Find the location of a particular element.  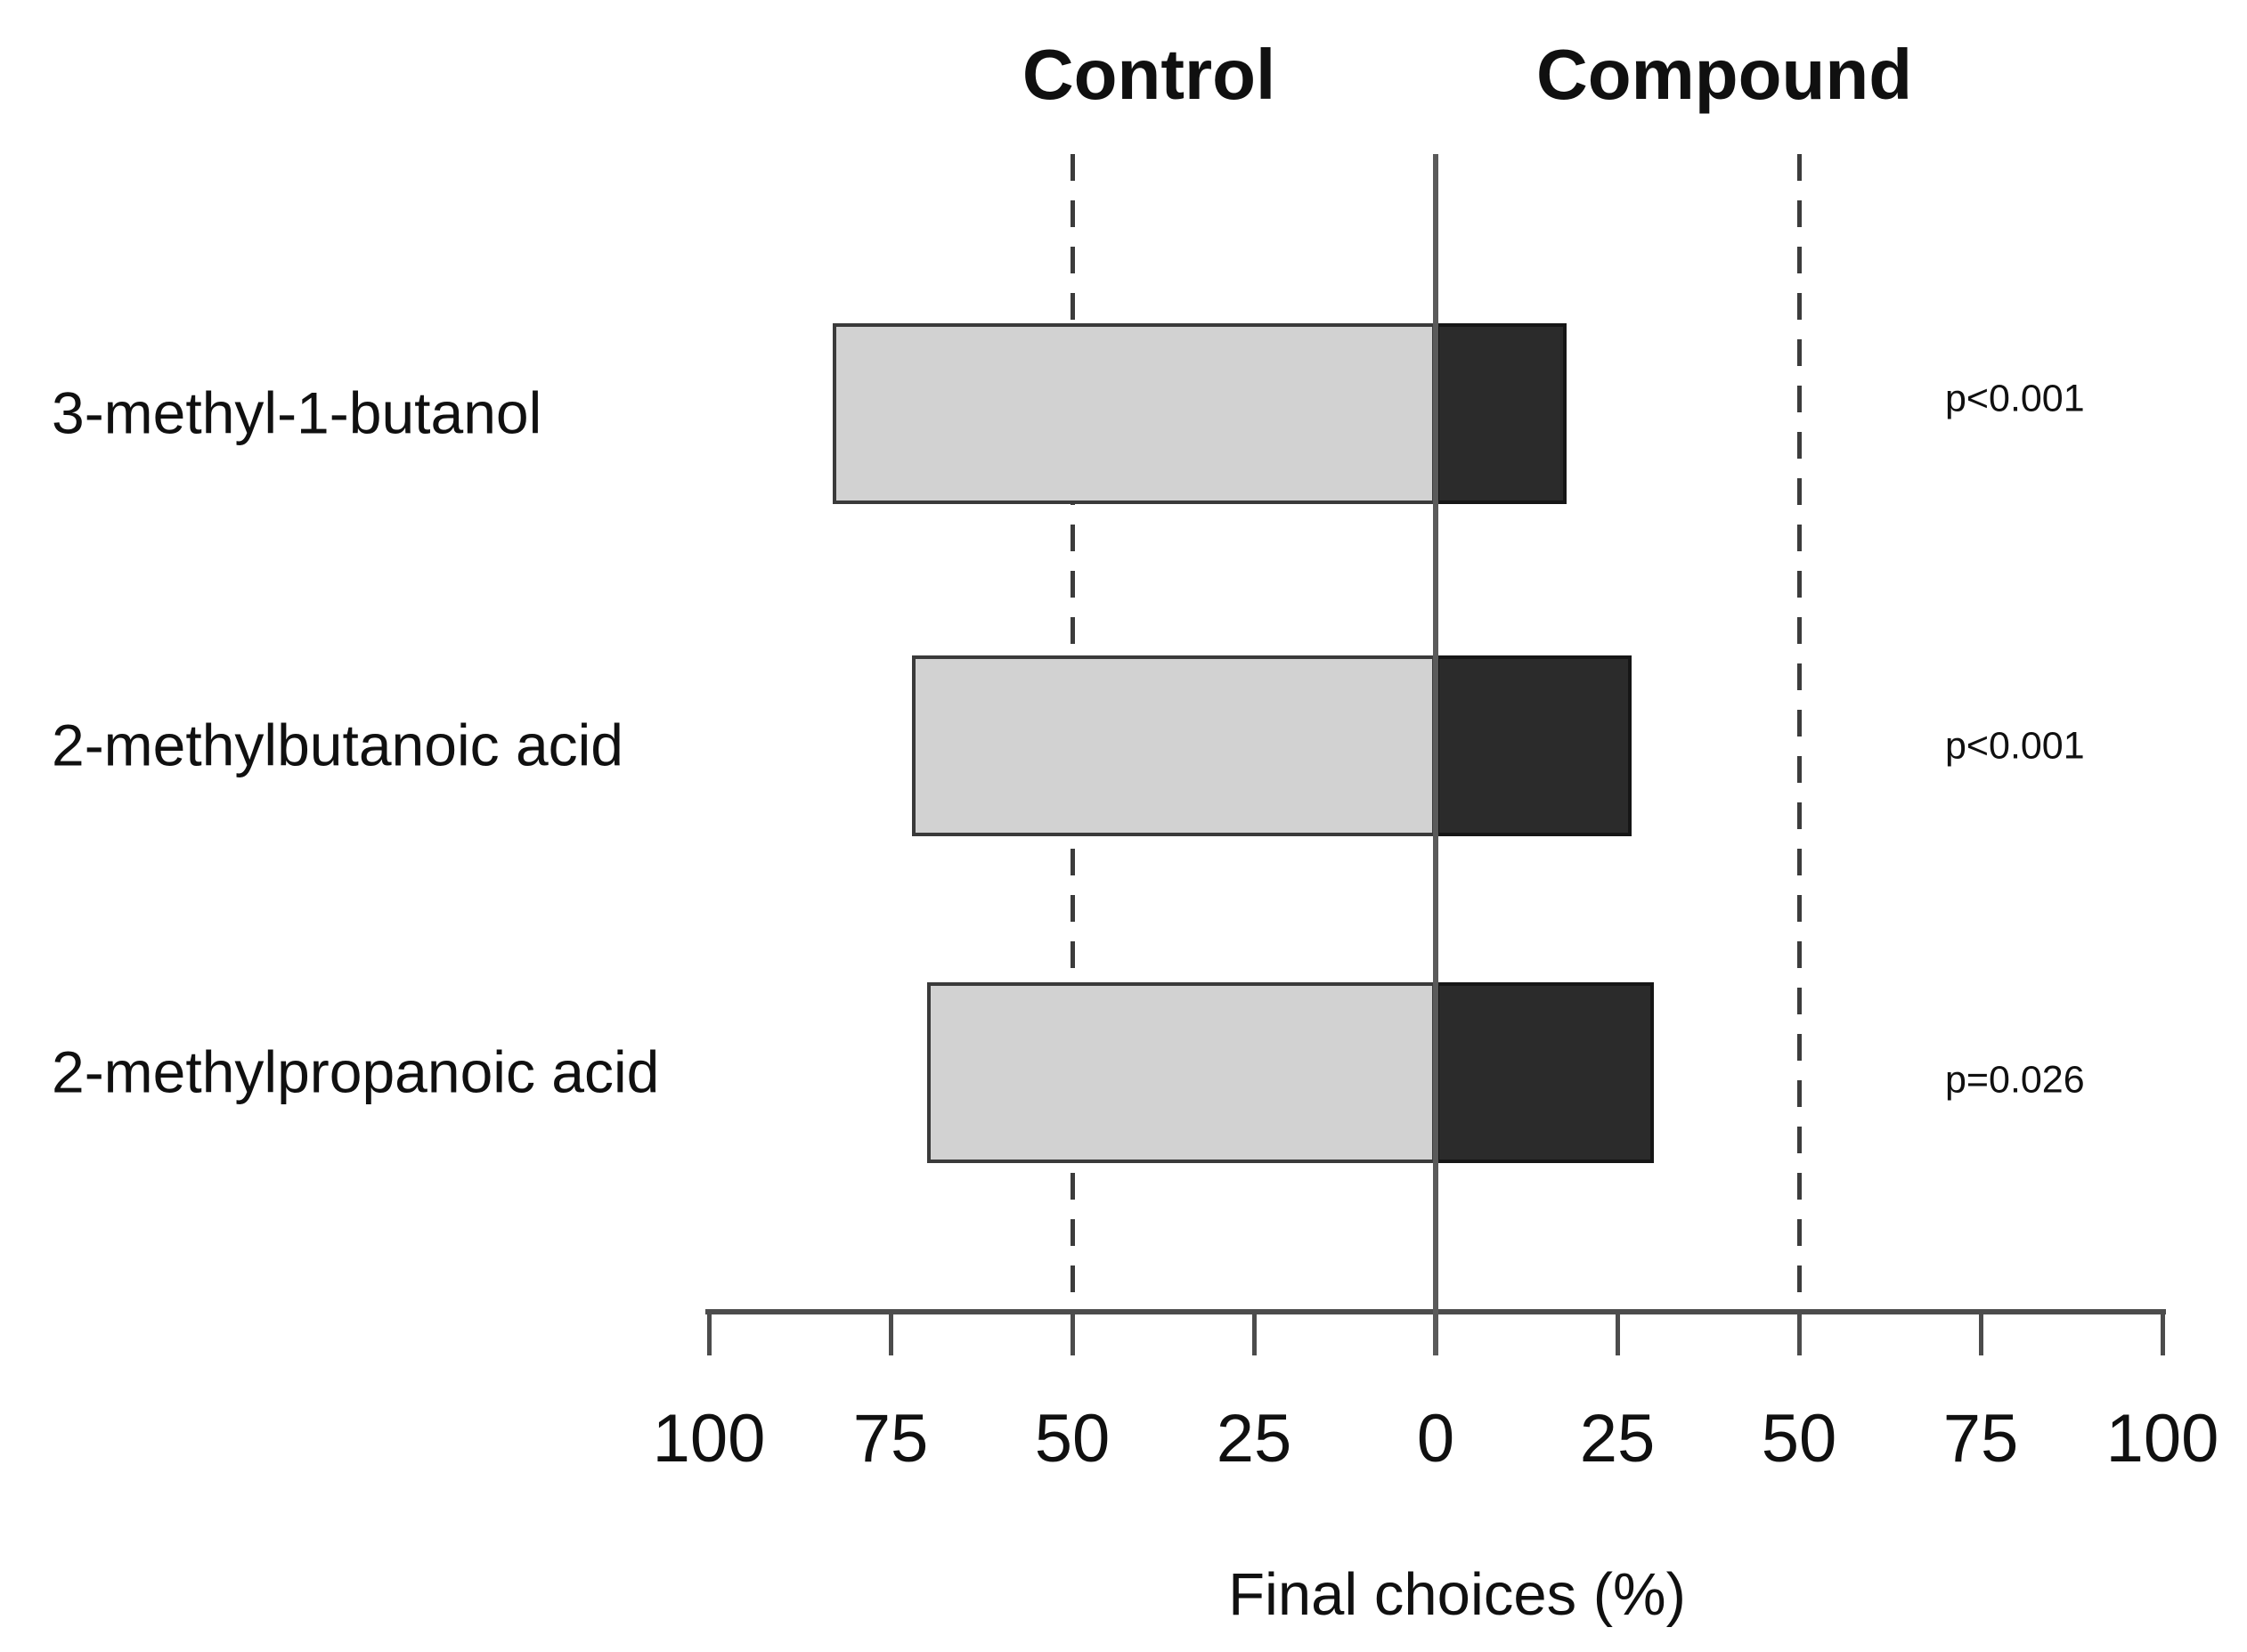

x-axis-title: Final choices (%) is located at coordinates (1457, 1594).